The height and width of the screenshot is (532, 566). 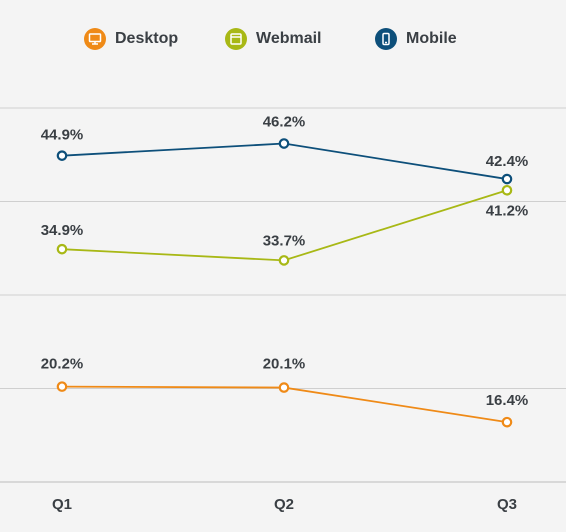 I want to click on data-label: 46.2%, so click(x=284, y=122).